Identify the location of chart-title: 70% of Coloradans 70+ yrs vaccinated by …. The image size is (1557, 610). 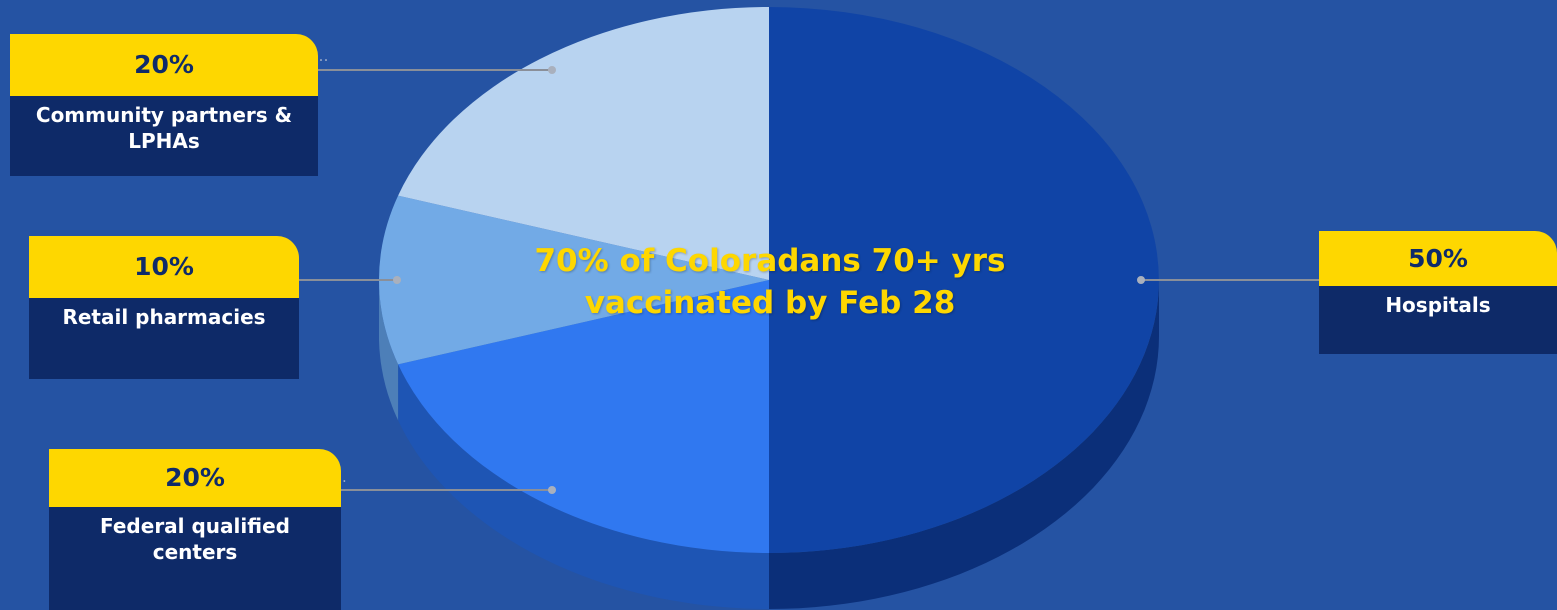
(770, 282).